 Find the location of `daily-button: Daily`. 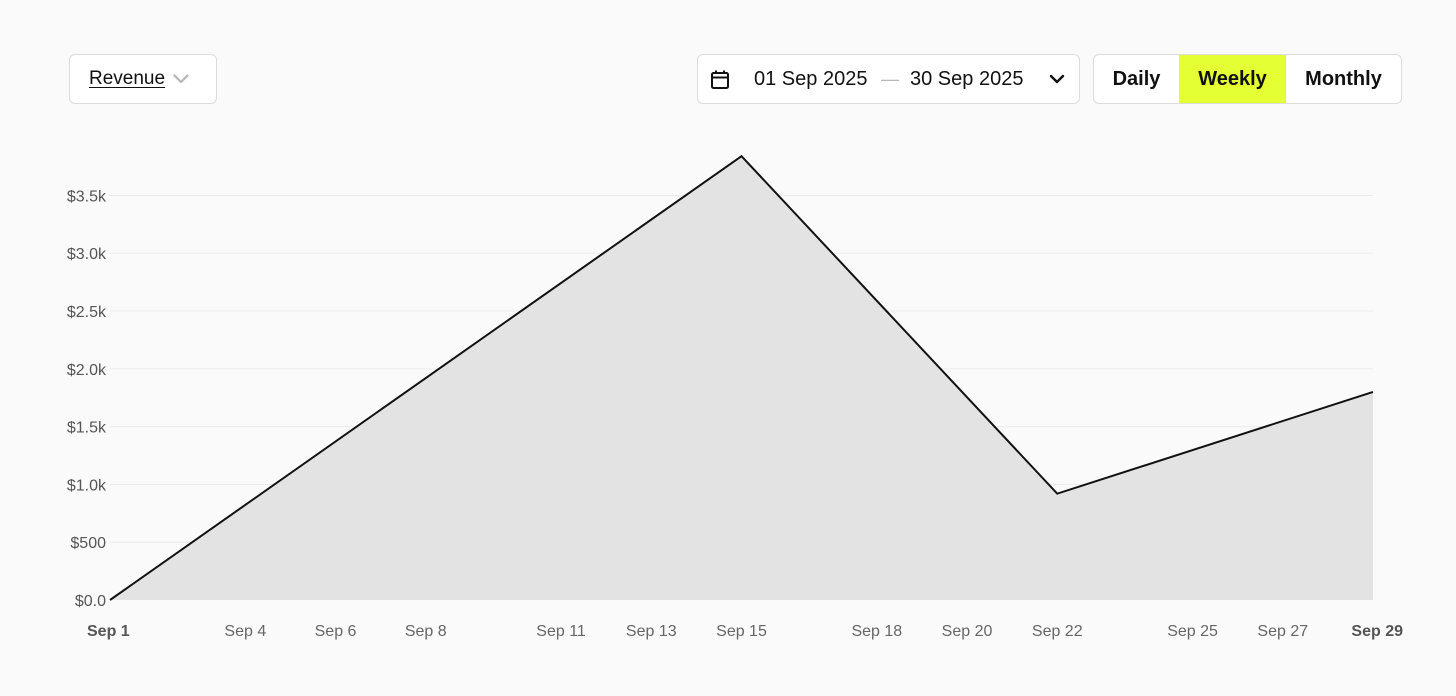

daily-button: Daily is located at coordinates (1137, 79).